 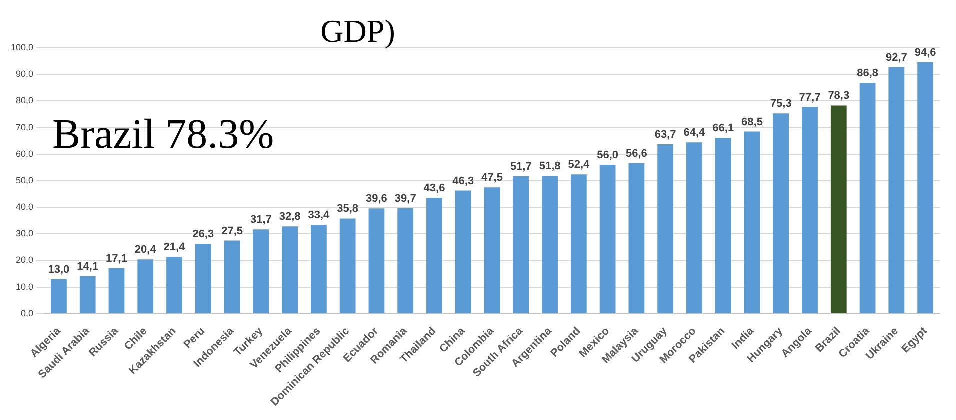 I want to click on data-label: 66,1, so click(x=723, y=128).